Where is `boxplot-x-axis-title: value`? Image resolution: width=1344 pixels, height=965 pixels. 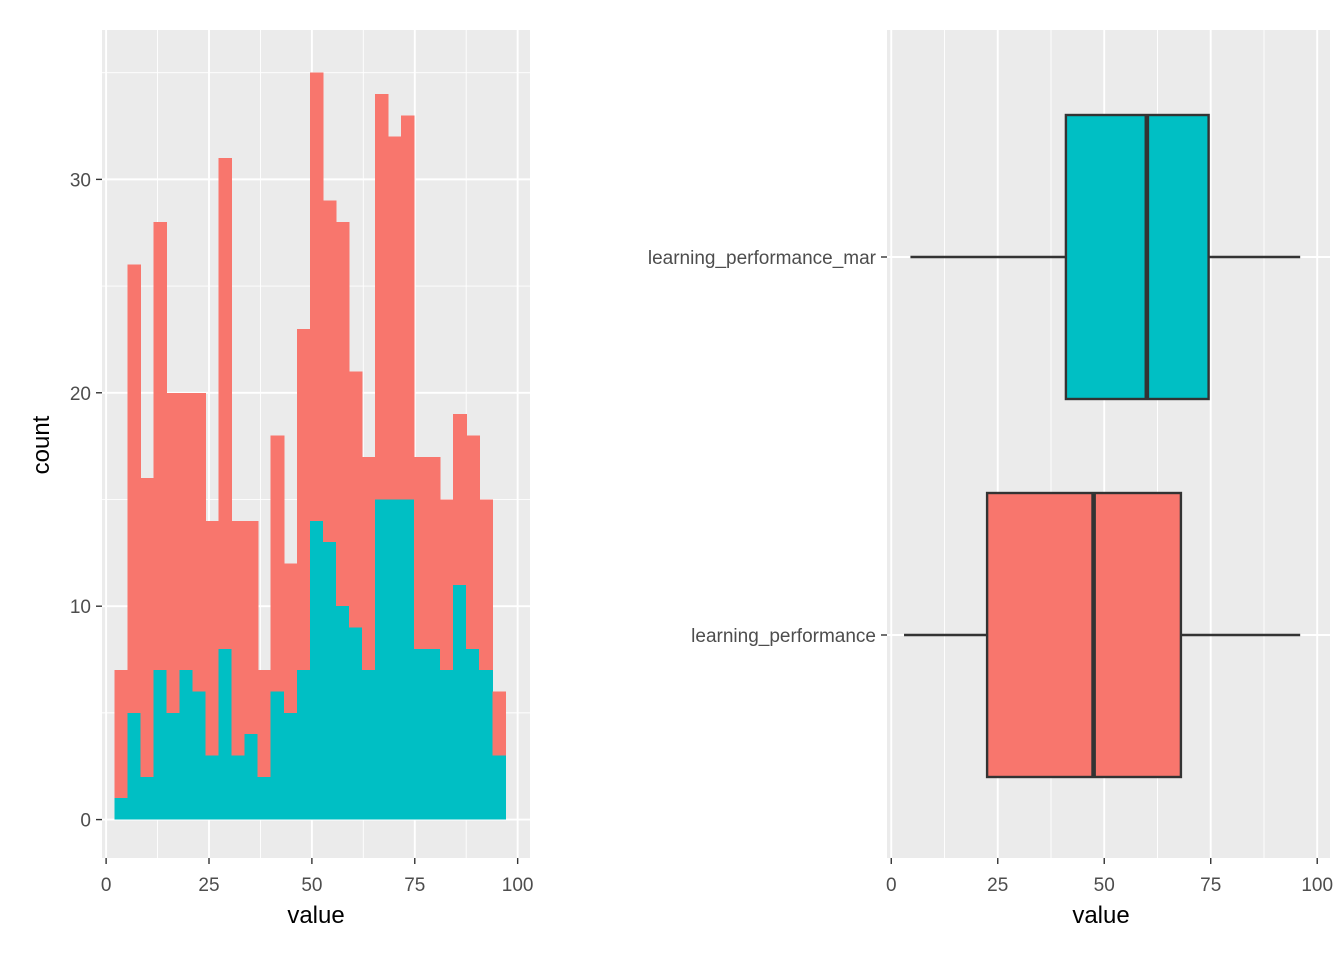
boxplot-x-axis-title: value is located at coordinates (1100, 915).